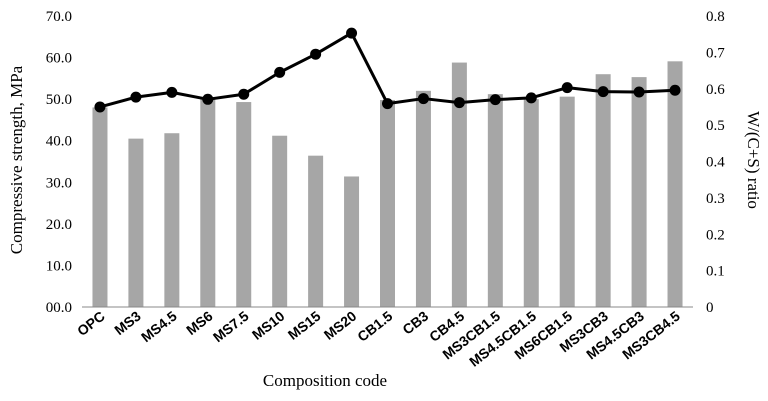 Image resolution: width=768 pixels, height=401 pixels. I want to click on y-tick-label: 20.0, so click(59, 225).